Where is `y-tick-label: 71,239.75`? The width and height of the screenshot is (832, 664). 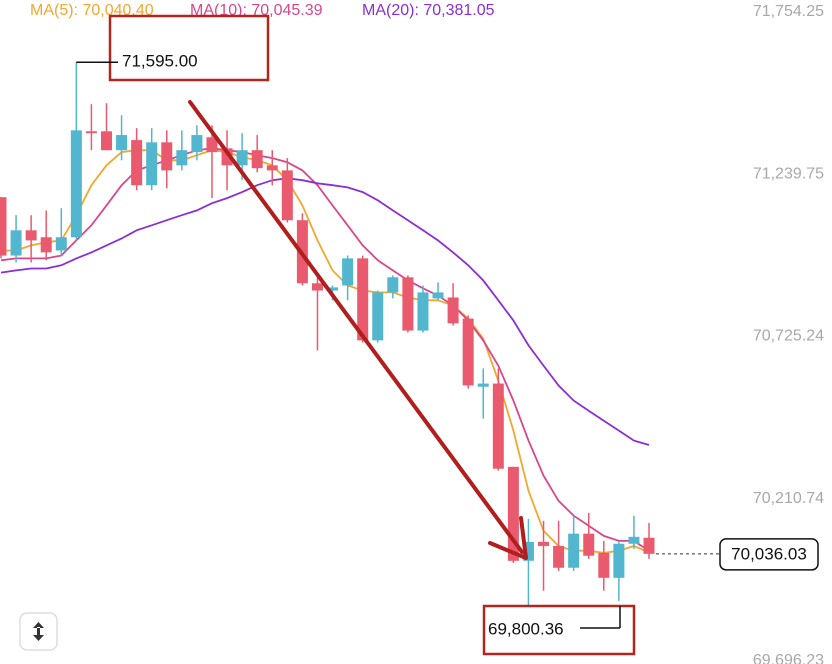 y-tick-label: 71,239.75 is located at coordinates (788, 173).